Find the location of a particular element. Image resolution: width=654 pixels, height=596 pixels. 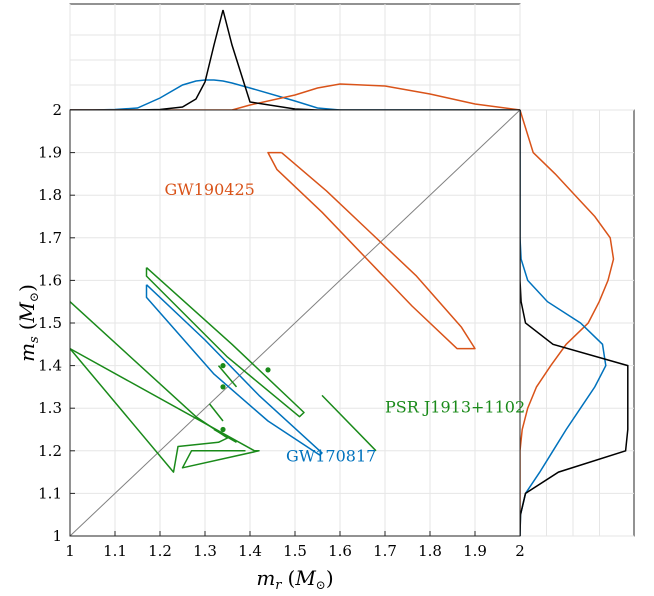

y-tick-label: 1.2 is located at coordinates (50, 451).